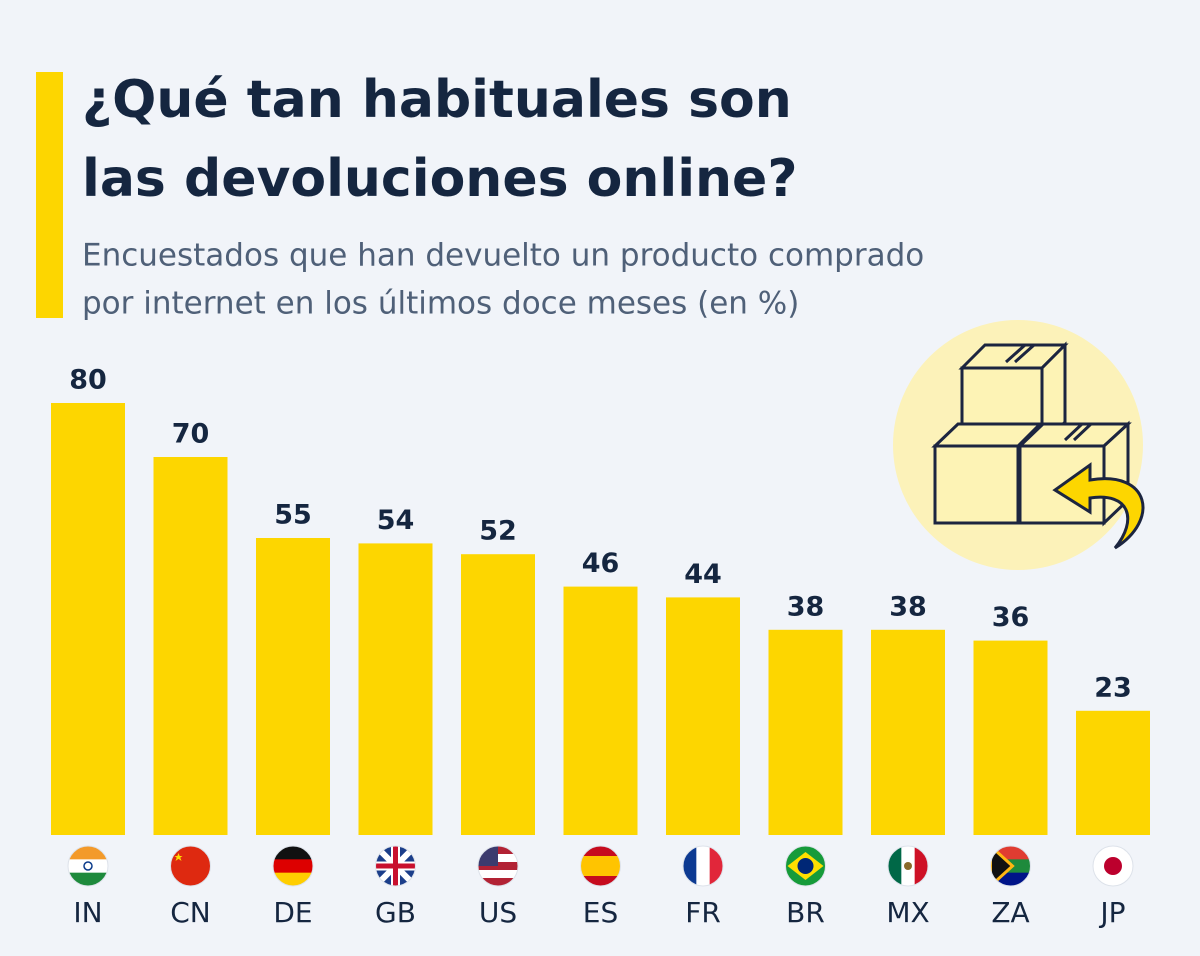 The height and width of the screenshot is (956, 1200). What do you see at coordinates (1011, 617) in the screenshot?
I see `value-label: 36` at bounding box center [1011, 617].